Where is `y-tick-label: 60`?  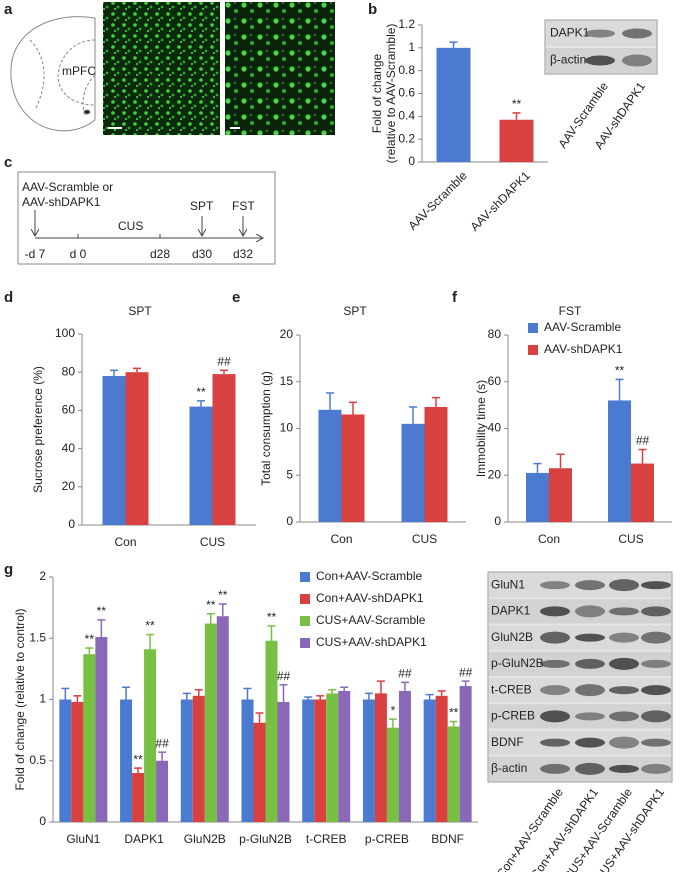
y-tick-label: 60 is located at coordinates (495, 381).